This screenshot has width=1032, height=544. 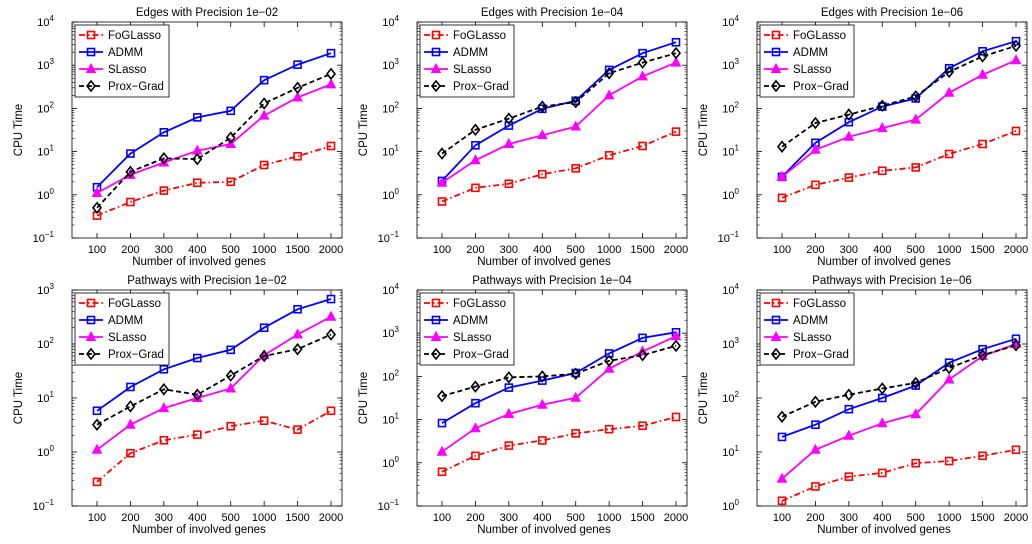 I want to click on chart-title: Pathways with Precision 1e−06, so click(x=892, y=281).